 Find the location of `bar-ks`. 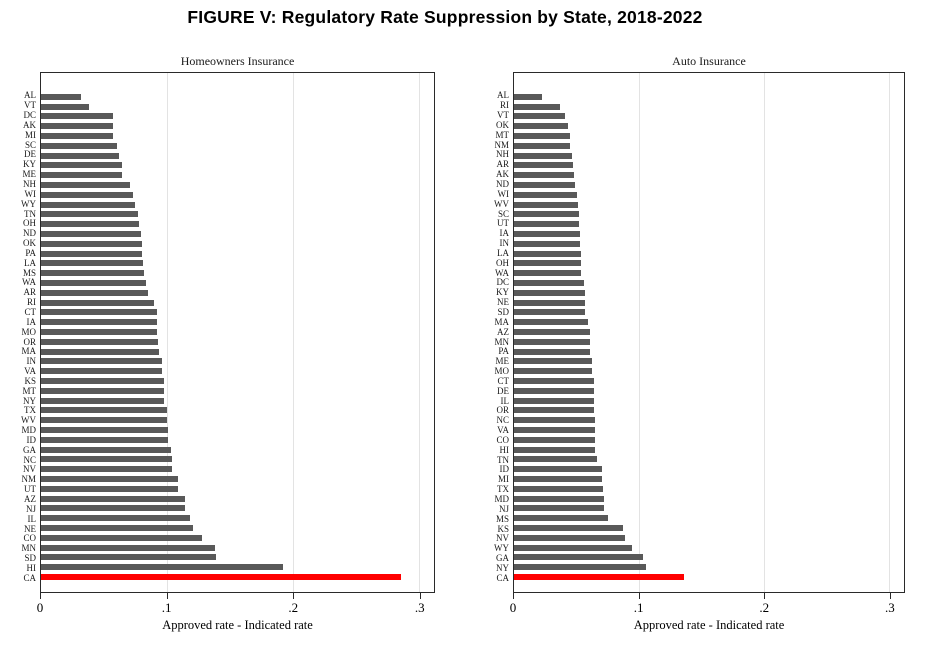

bar-ks is located at coordinates (568, 527).